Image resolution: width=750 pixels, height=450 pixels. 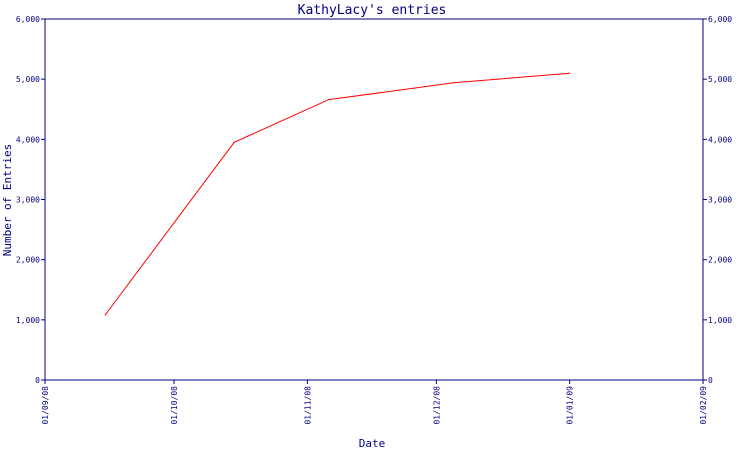 I want to click on x-tick-label: 01/12/08, so click(x=436, y=405).